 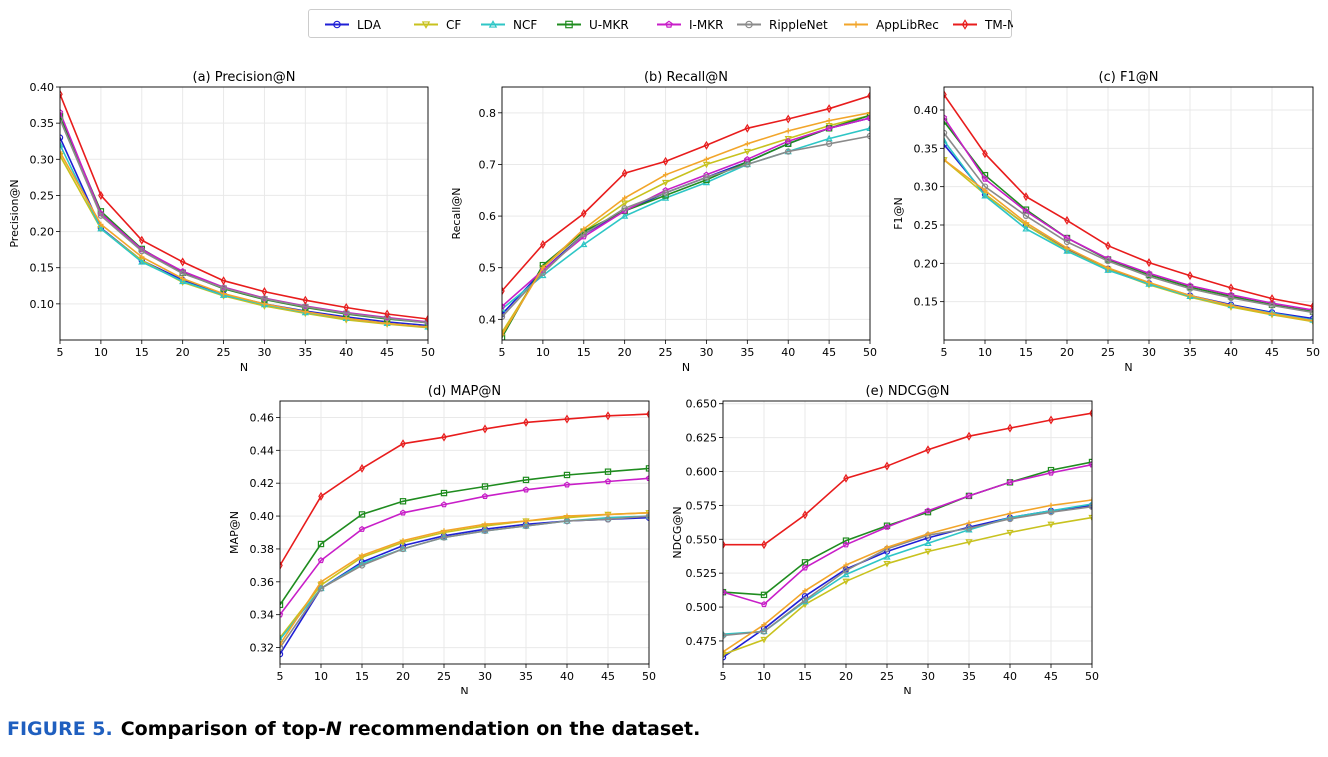 I want to click on legend-label: U-MKR, so click(x=609, y=25).